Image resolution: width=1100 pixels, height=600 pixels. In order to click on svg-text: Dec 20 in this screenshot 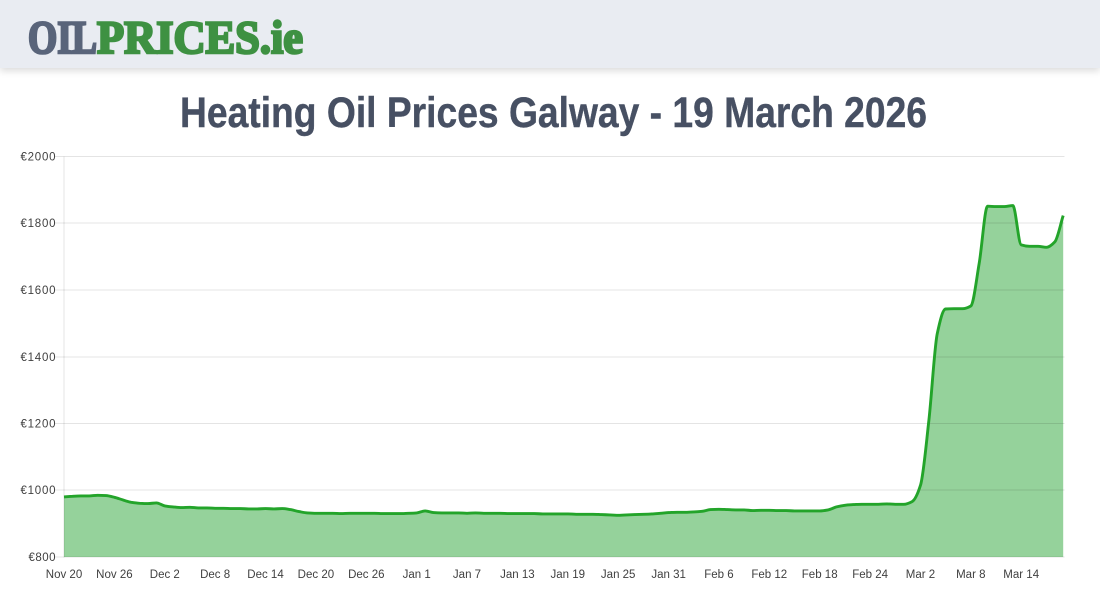, I will do `click(316, 575)`.